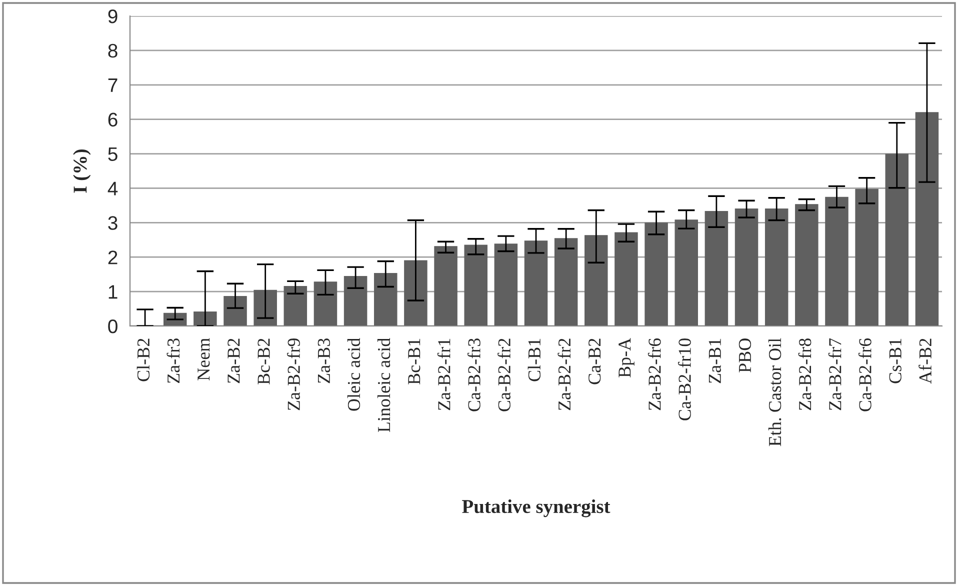  Describe the element at coordinates (82, 171) in the screenshot. I see `y-axis-title: I (%)` at that location.